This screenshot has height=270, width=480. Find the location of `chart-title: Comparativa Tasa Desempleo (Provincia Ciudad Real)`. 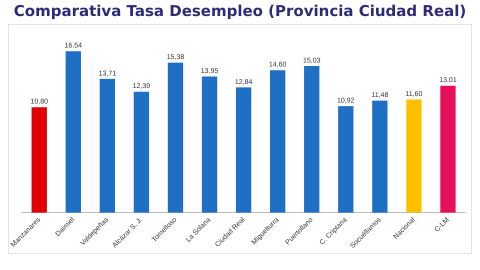

chart-title: Comparativa Tasa Desempleo (Provincia Ciudad Real) is located at coordinates (240, 11).